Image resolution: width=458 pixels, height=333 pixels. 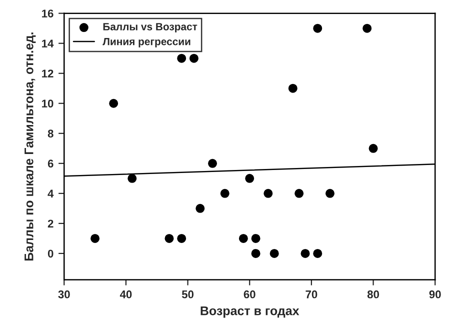 I want to click on x-tick-label: 50, so click(x=188, y=294).